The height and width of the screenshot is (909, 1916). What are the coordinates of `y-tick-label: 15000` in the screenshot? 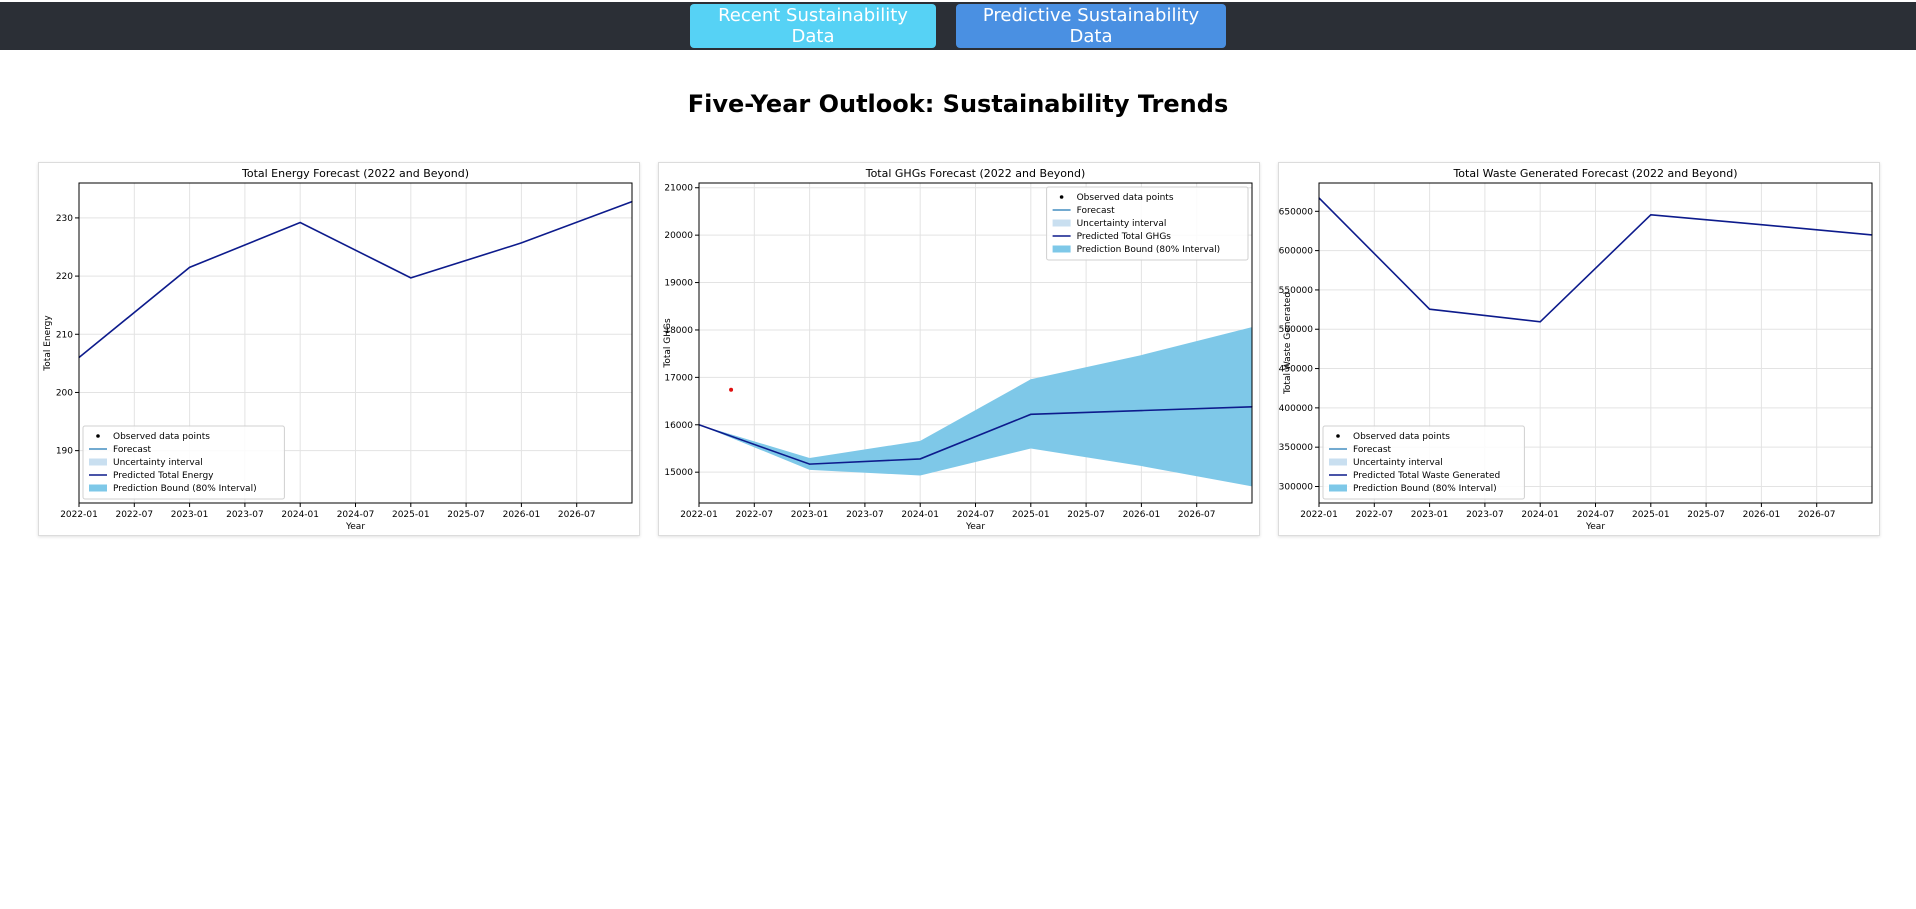 It's located at (678, 473).